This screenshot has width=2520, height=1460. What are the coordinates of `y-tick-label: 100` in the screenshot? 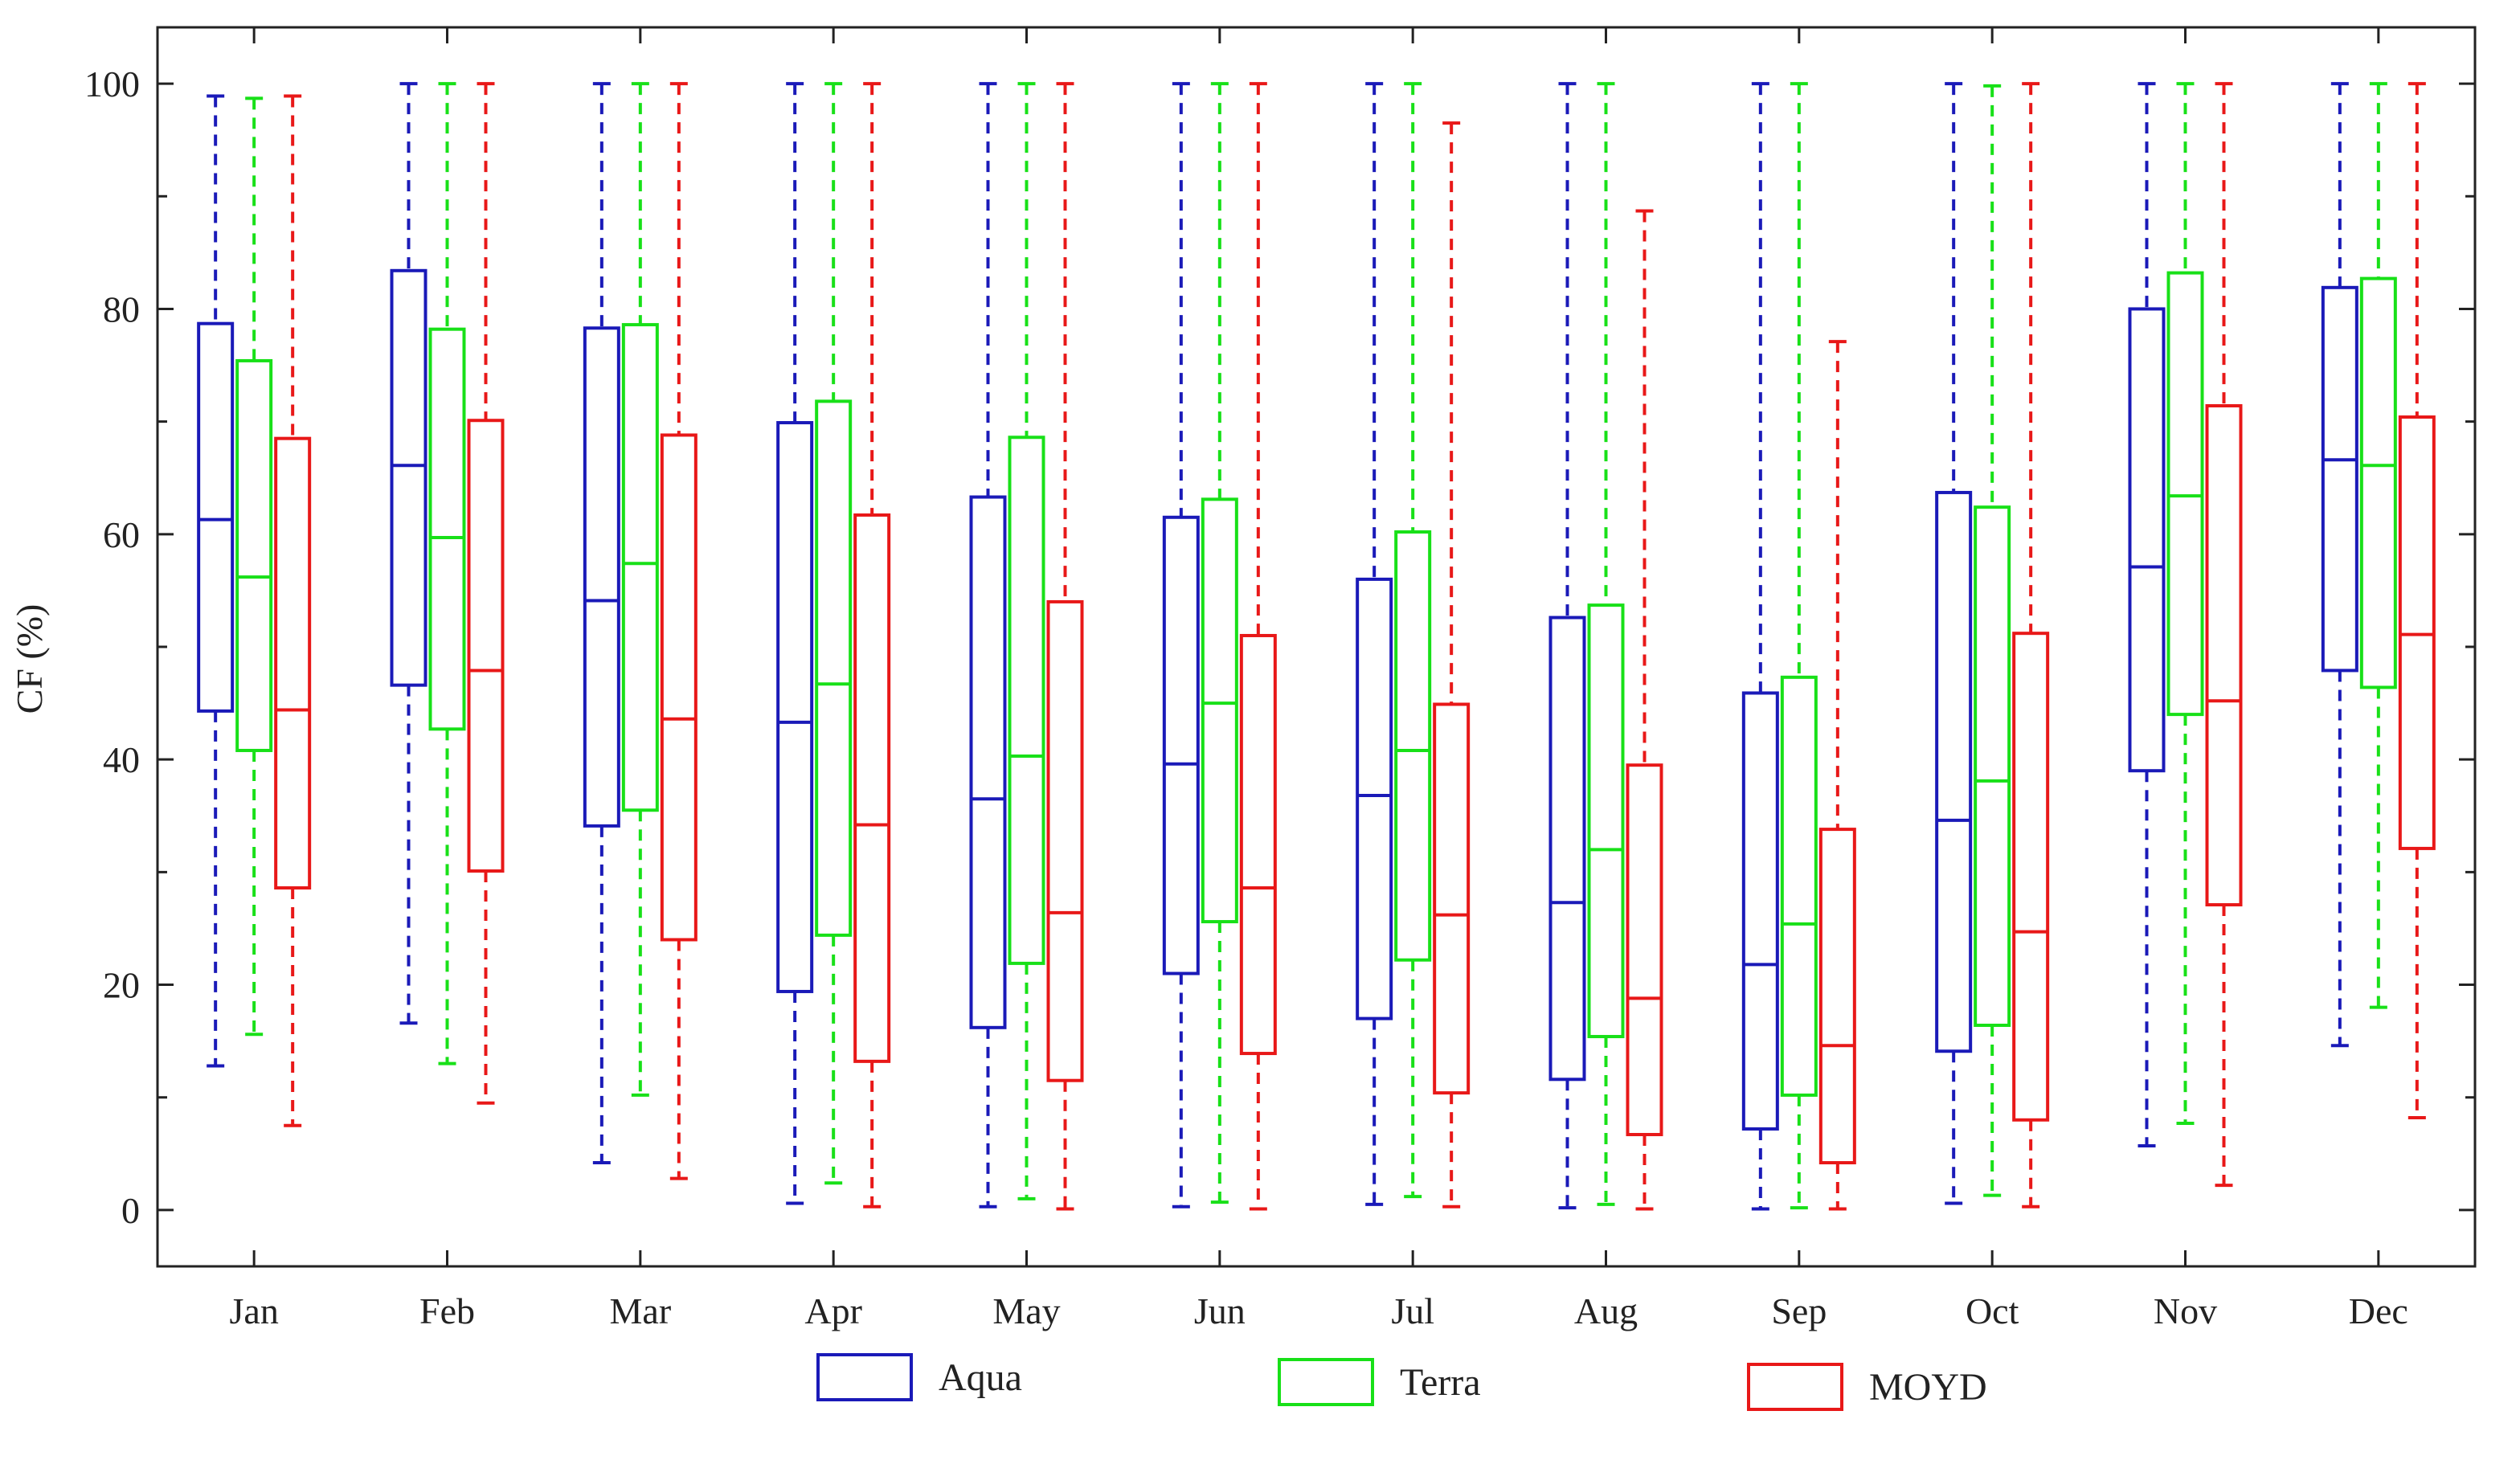 It's located at (112, 83).